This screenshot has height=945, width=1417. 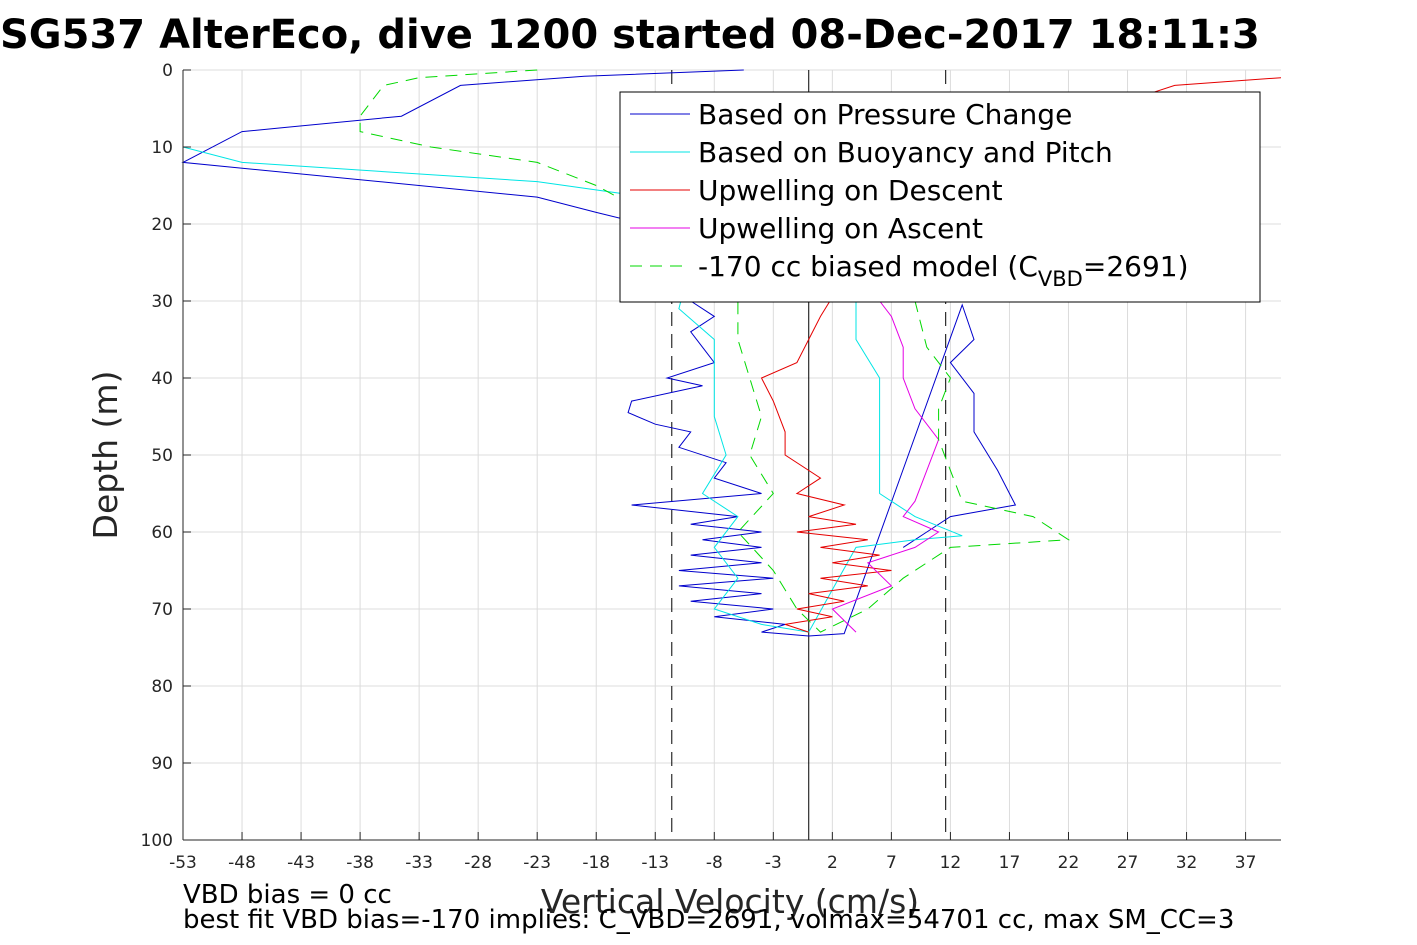 What do you see at coordinates (167, 71) in the screenshot?
I see `y-tick-label: 0` at bounding box center [167, 71].